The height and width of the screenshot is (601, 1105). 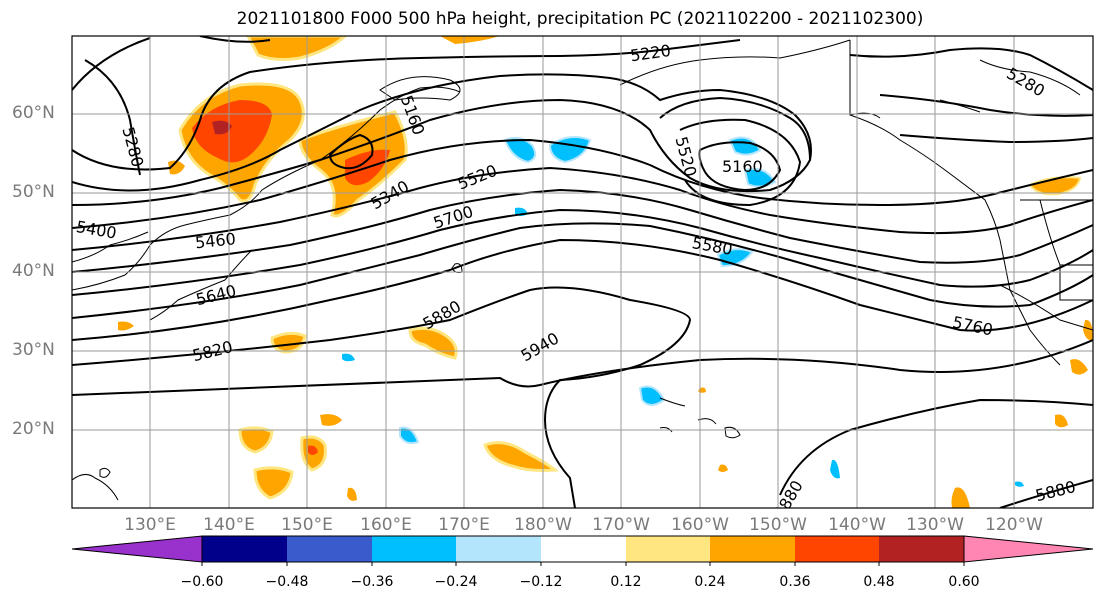 I want to click on colorbar-tick-label: 0.48, so click(x=879, y=582).